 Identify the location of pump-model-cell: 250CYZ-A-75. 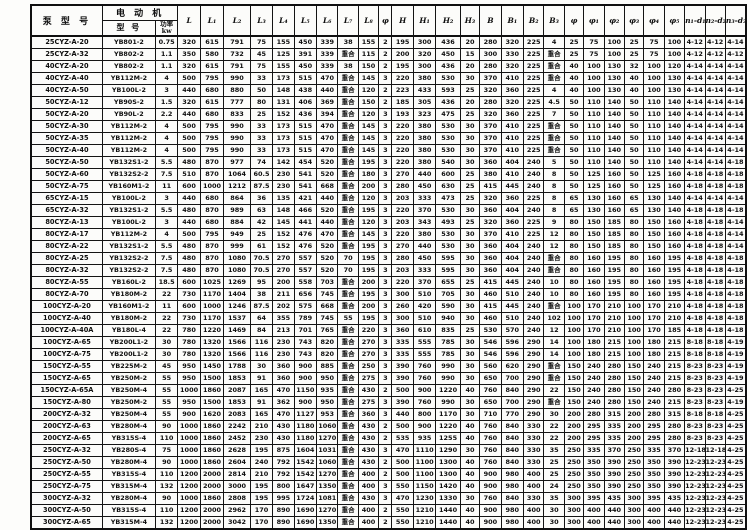
(66, 486).